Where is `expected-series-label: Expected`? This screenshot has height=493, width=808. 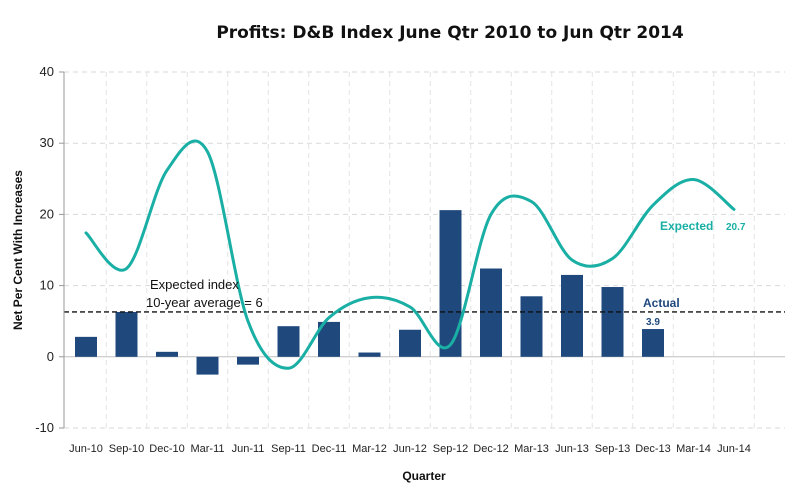 expected-series-label: Expected is located at coordinates (686, 226).